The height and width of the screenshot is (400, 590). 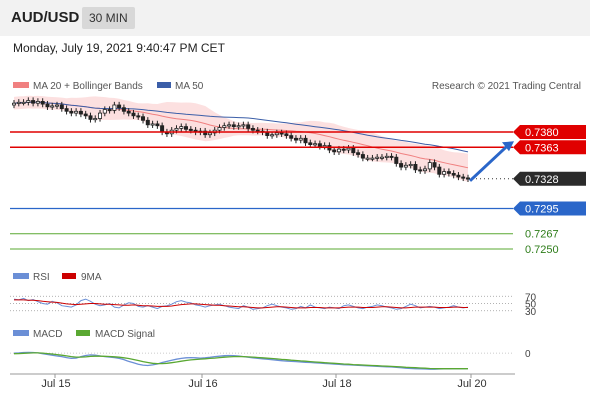 I want to click on legend-swatch-macd, so click(x=21, y=333).